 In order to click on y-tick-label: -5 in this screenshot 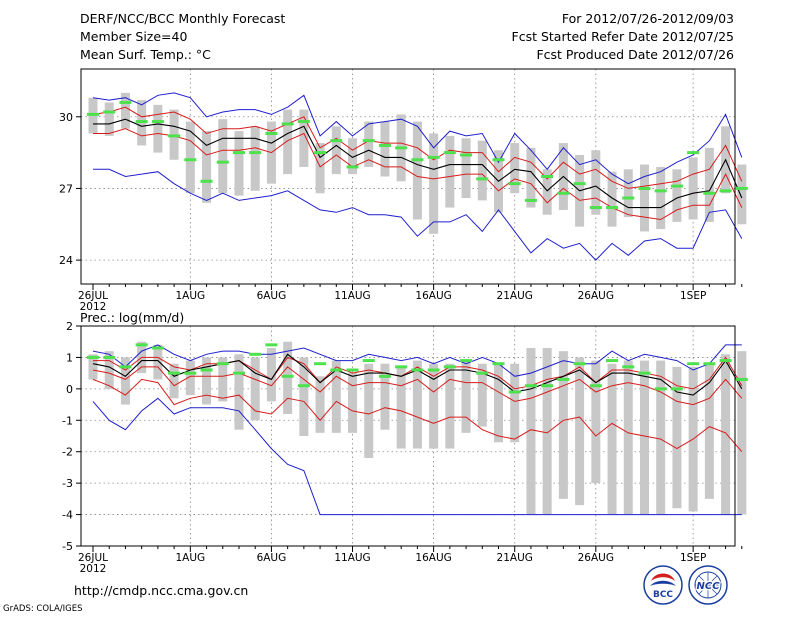, I will do `click(67, 546)`.